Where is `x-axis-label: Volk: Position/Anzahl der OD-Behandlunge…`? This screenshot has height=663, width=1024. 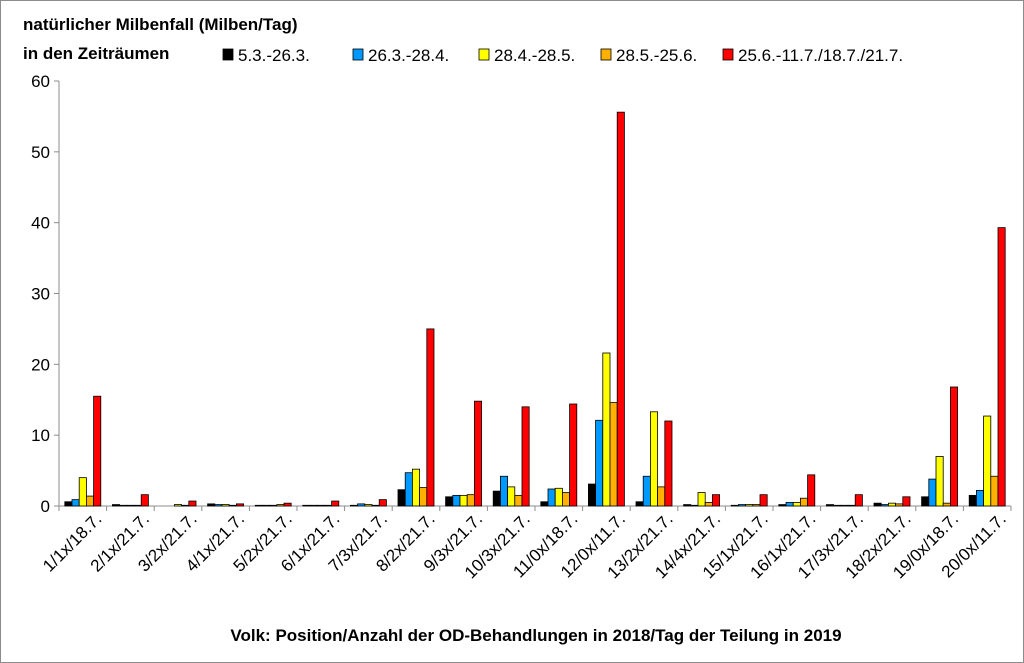
x-axis-label: Volk: Position/Anzahl der OD-Behandlunge… is located at coordinates (535, 635).